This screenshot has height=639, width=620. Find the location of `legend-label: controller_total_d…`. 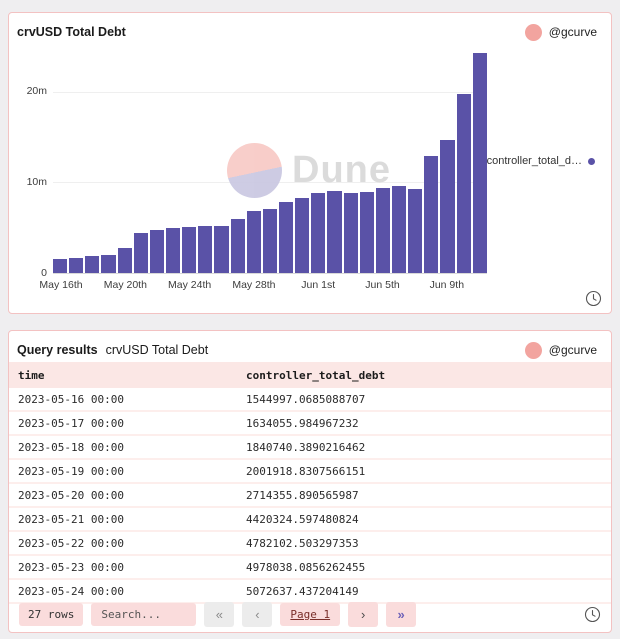

legend-label: controller_total_d… is located at coordinates (534, 161).